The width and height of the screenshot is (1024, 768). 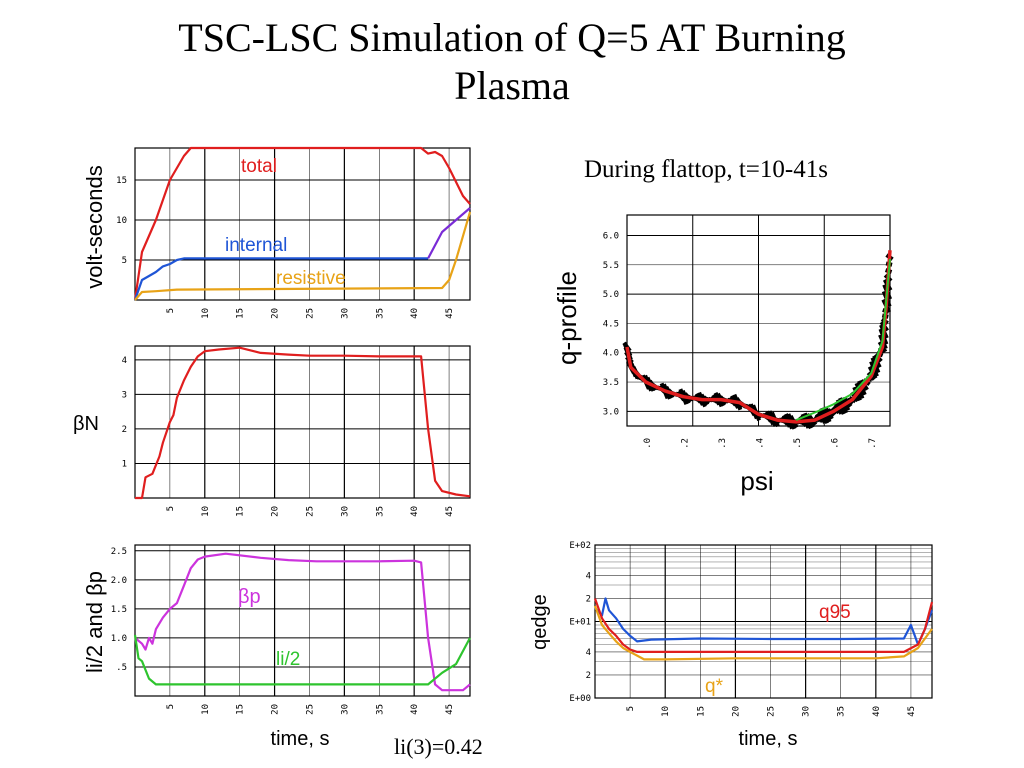 I want to click on series-line-total, so click(x=302, y=223).